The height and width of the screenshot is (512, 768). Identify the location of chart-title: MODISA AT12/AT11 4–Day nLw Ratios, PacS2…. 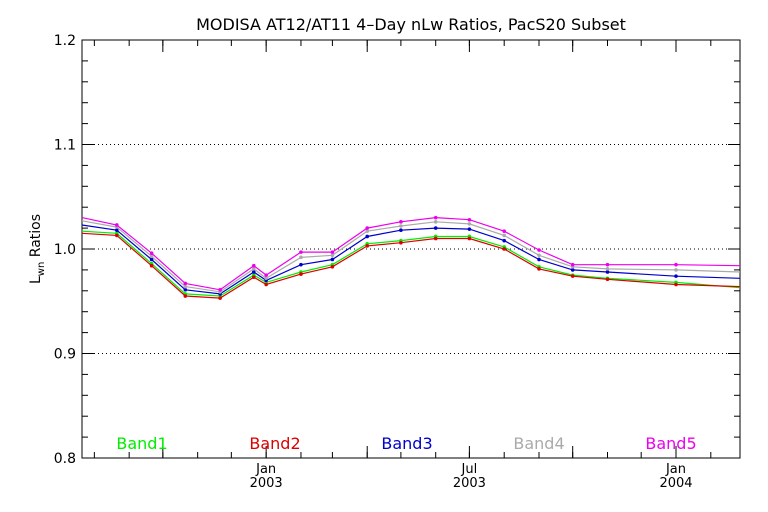
(411, 24).